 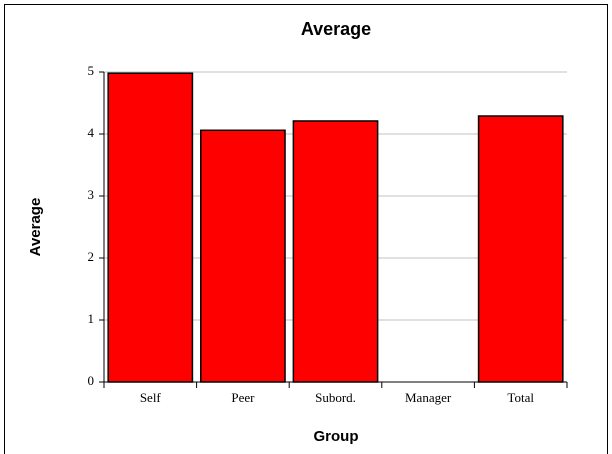 What do you see at coordinates (336, 29) in the screenshot?
I see `chart-title: Average` at bounding box center [336, 29].